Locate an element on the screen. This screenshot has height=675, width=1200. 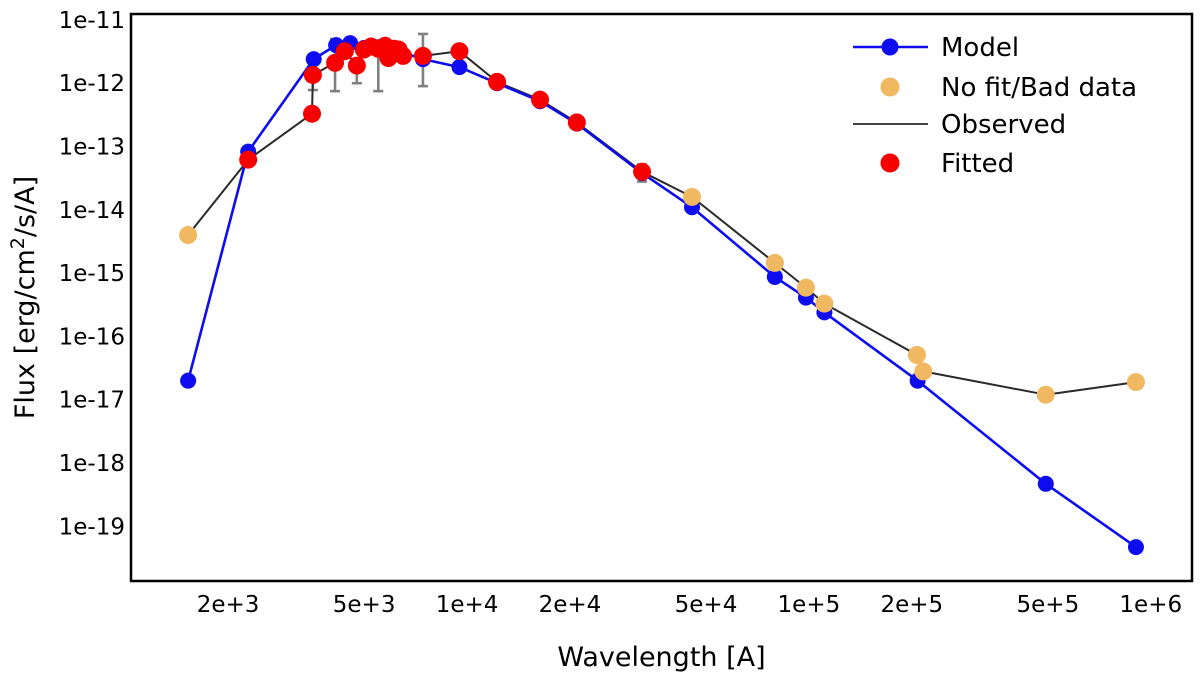
x-axis-title: Wavelength [A] is located at coordinates (661, 657).